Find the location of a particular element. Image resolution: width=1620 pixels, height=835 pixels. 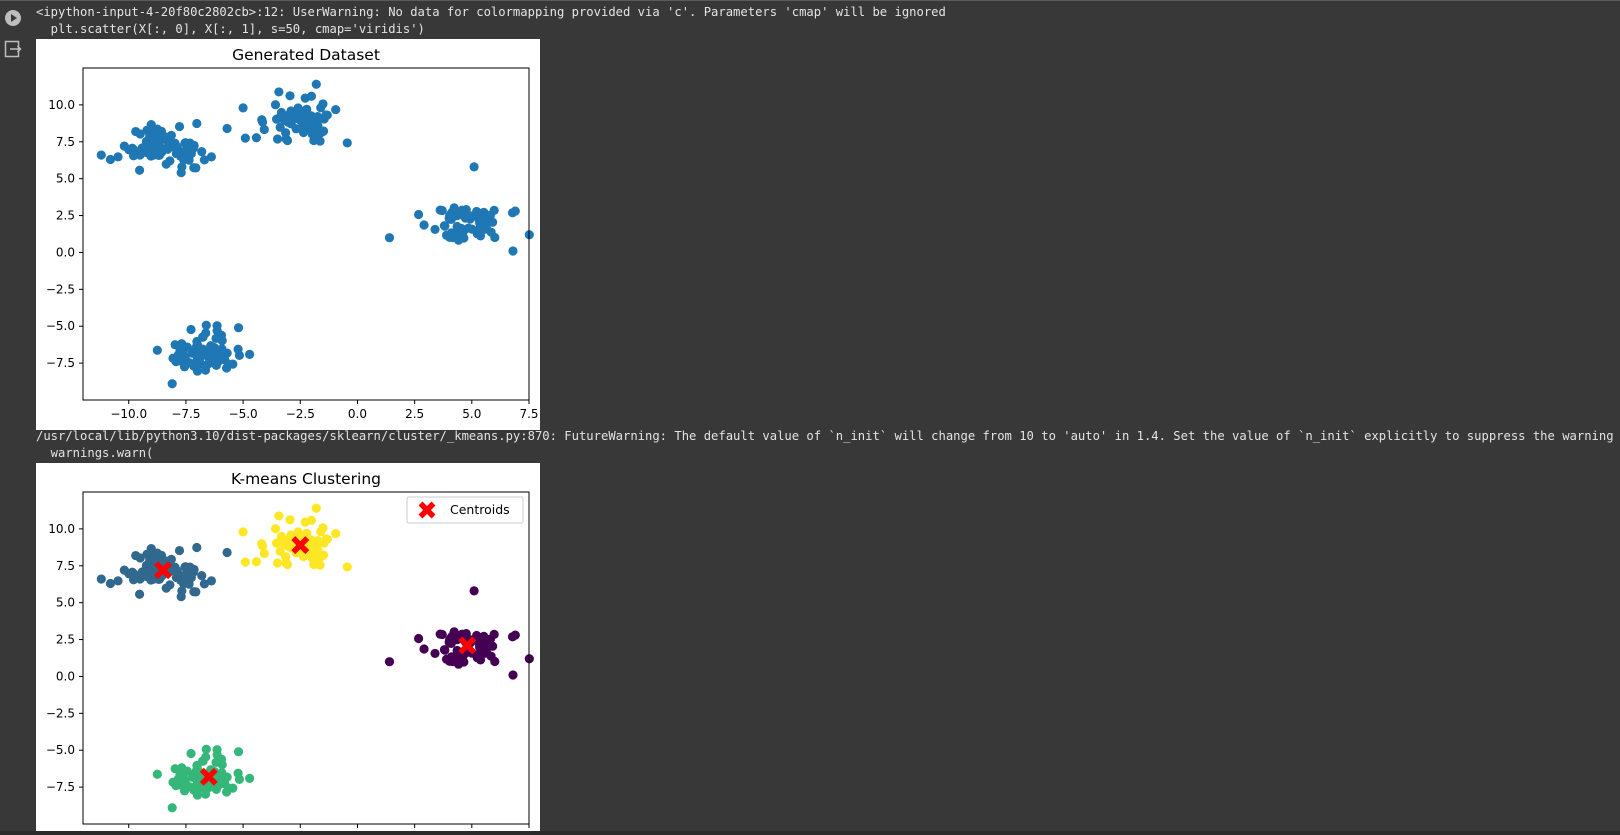

chart-title: K-means Clustering is located at coordinates (306, 479).